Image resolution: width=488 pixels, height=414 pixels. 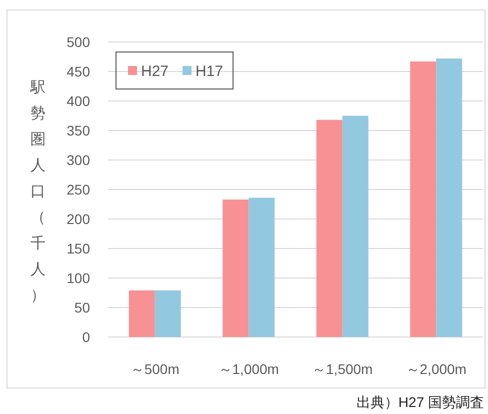 I want to click on text: 駅勢圏人口（千人）, so click(x=38, y=191).